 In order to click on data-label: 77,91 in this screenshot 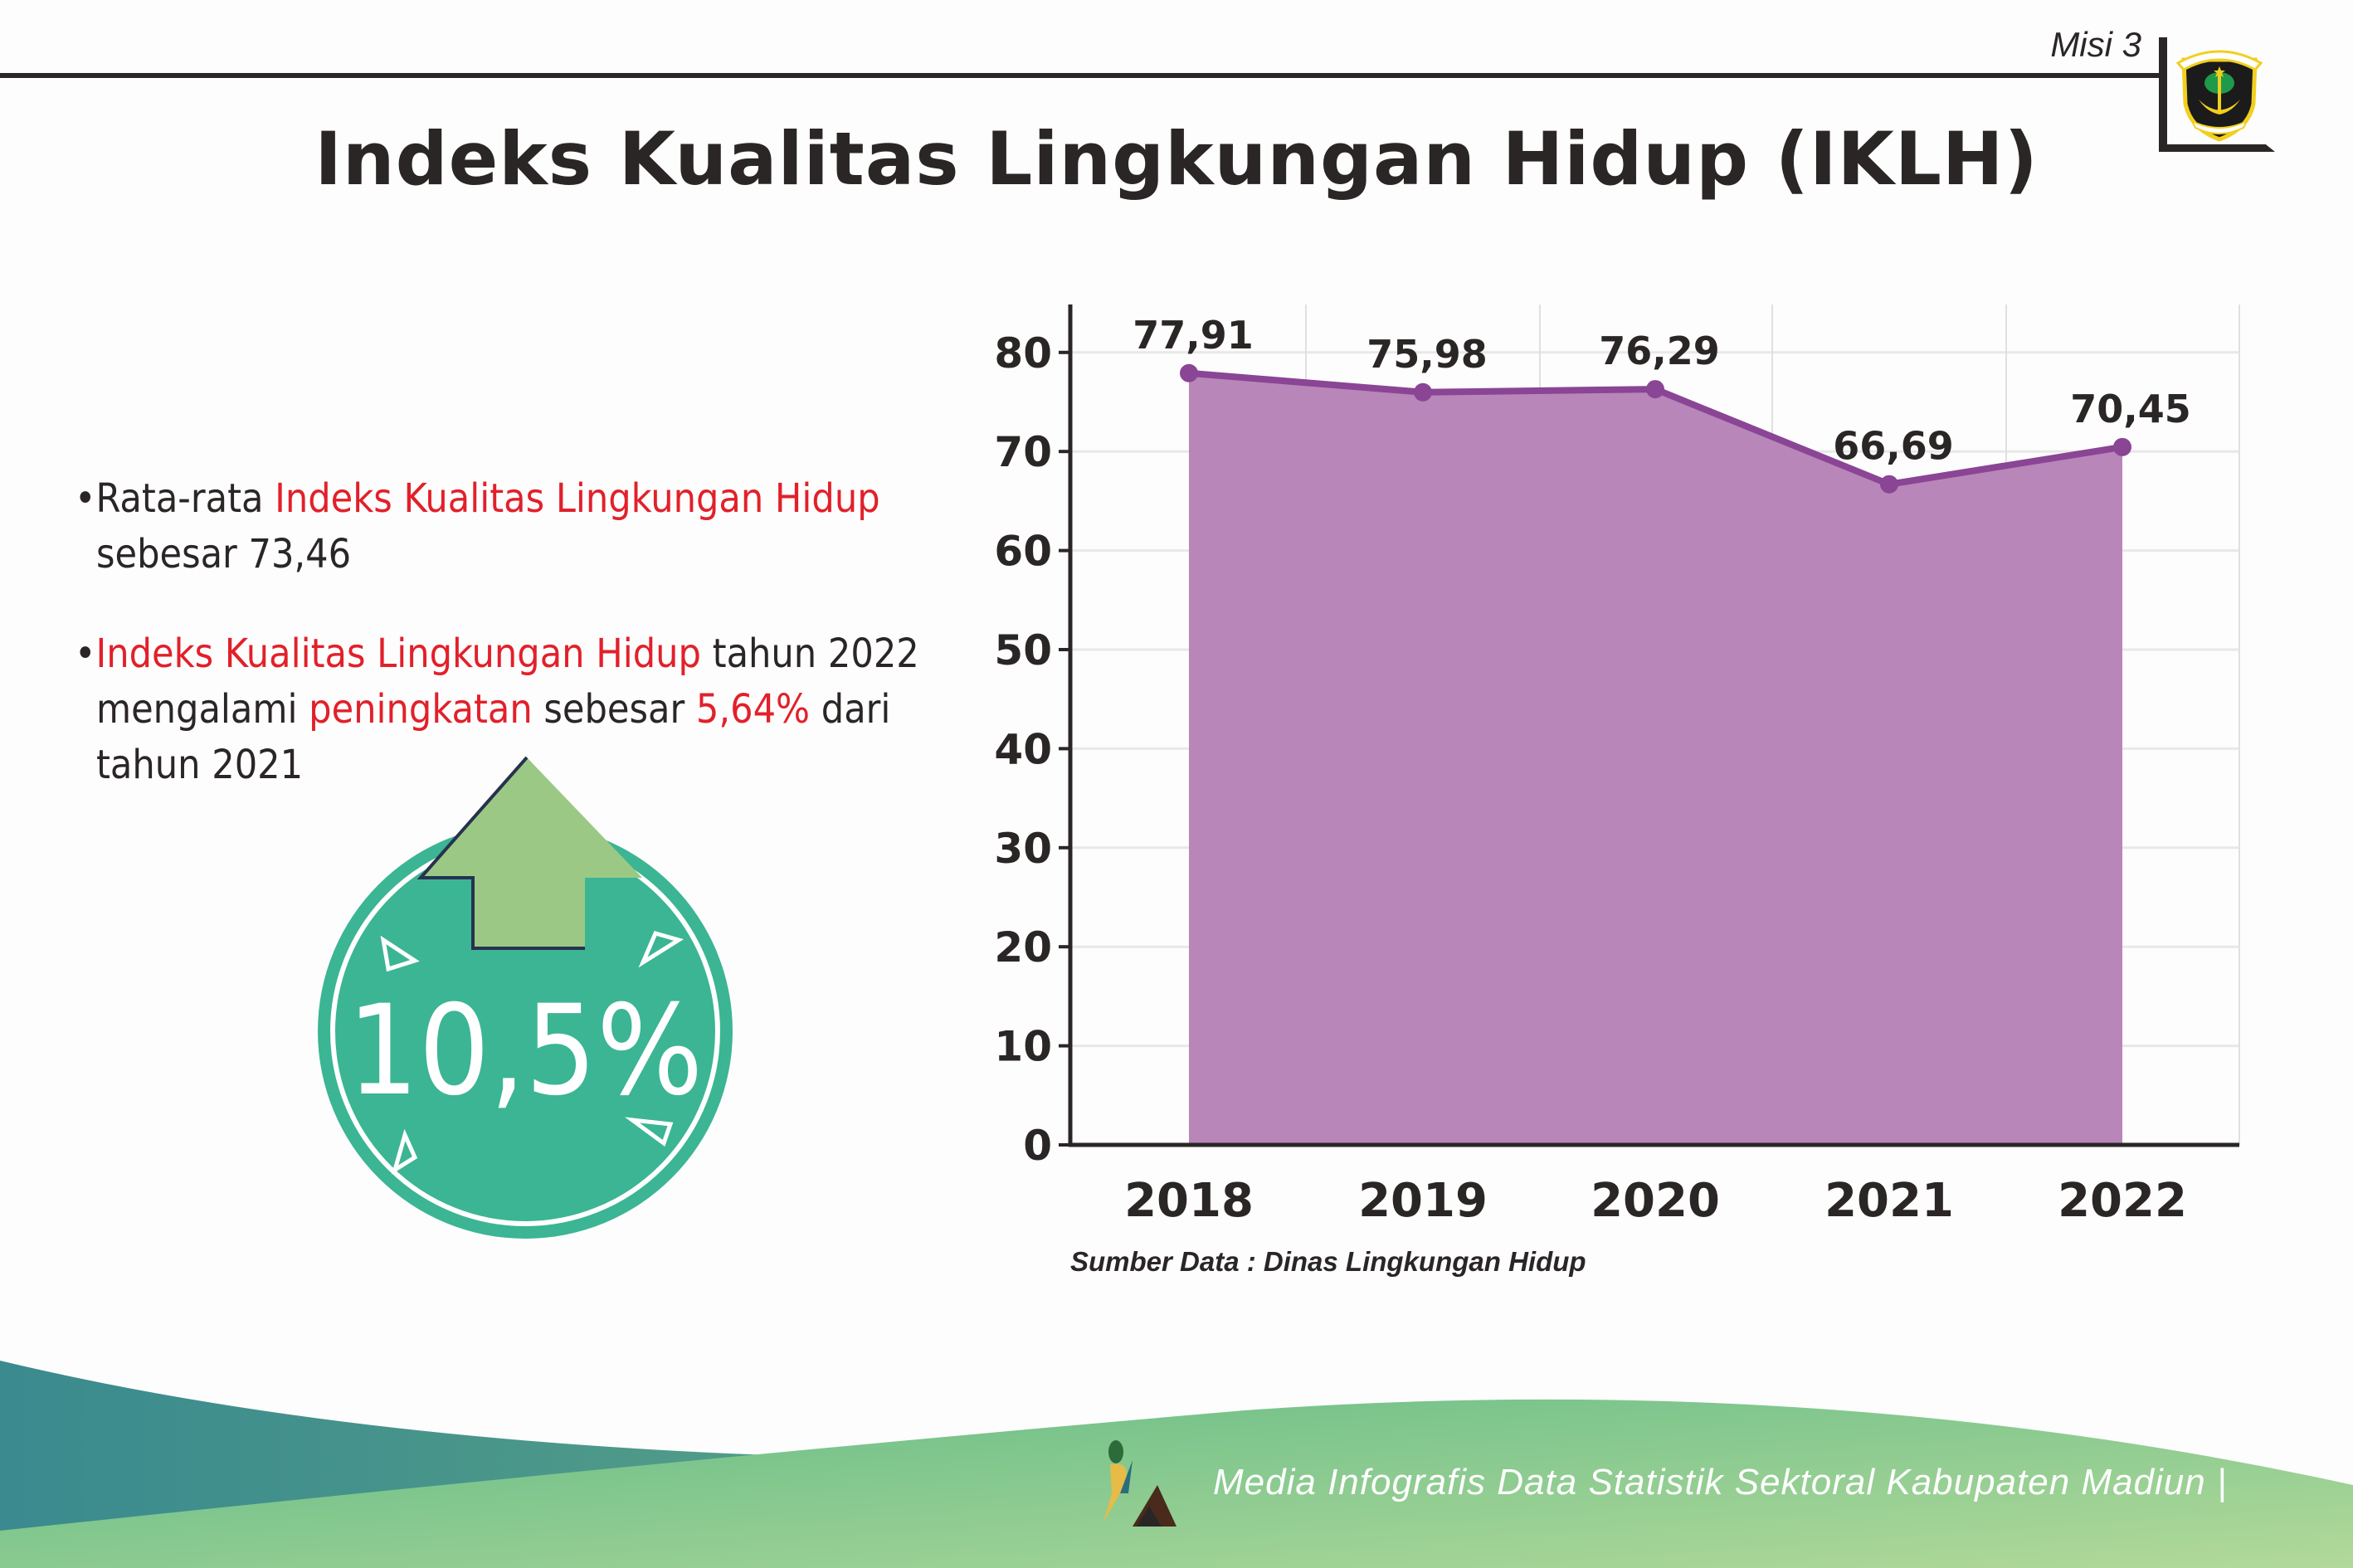, I will do `click(1193, 335)`.